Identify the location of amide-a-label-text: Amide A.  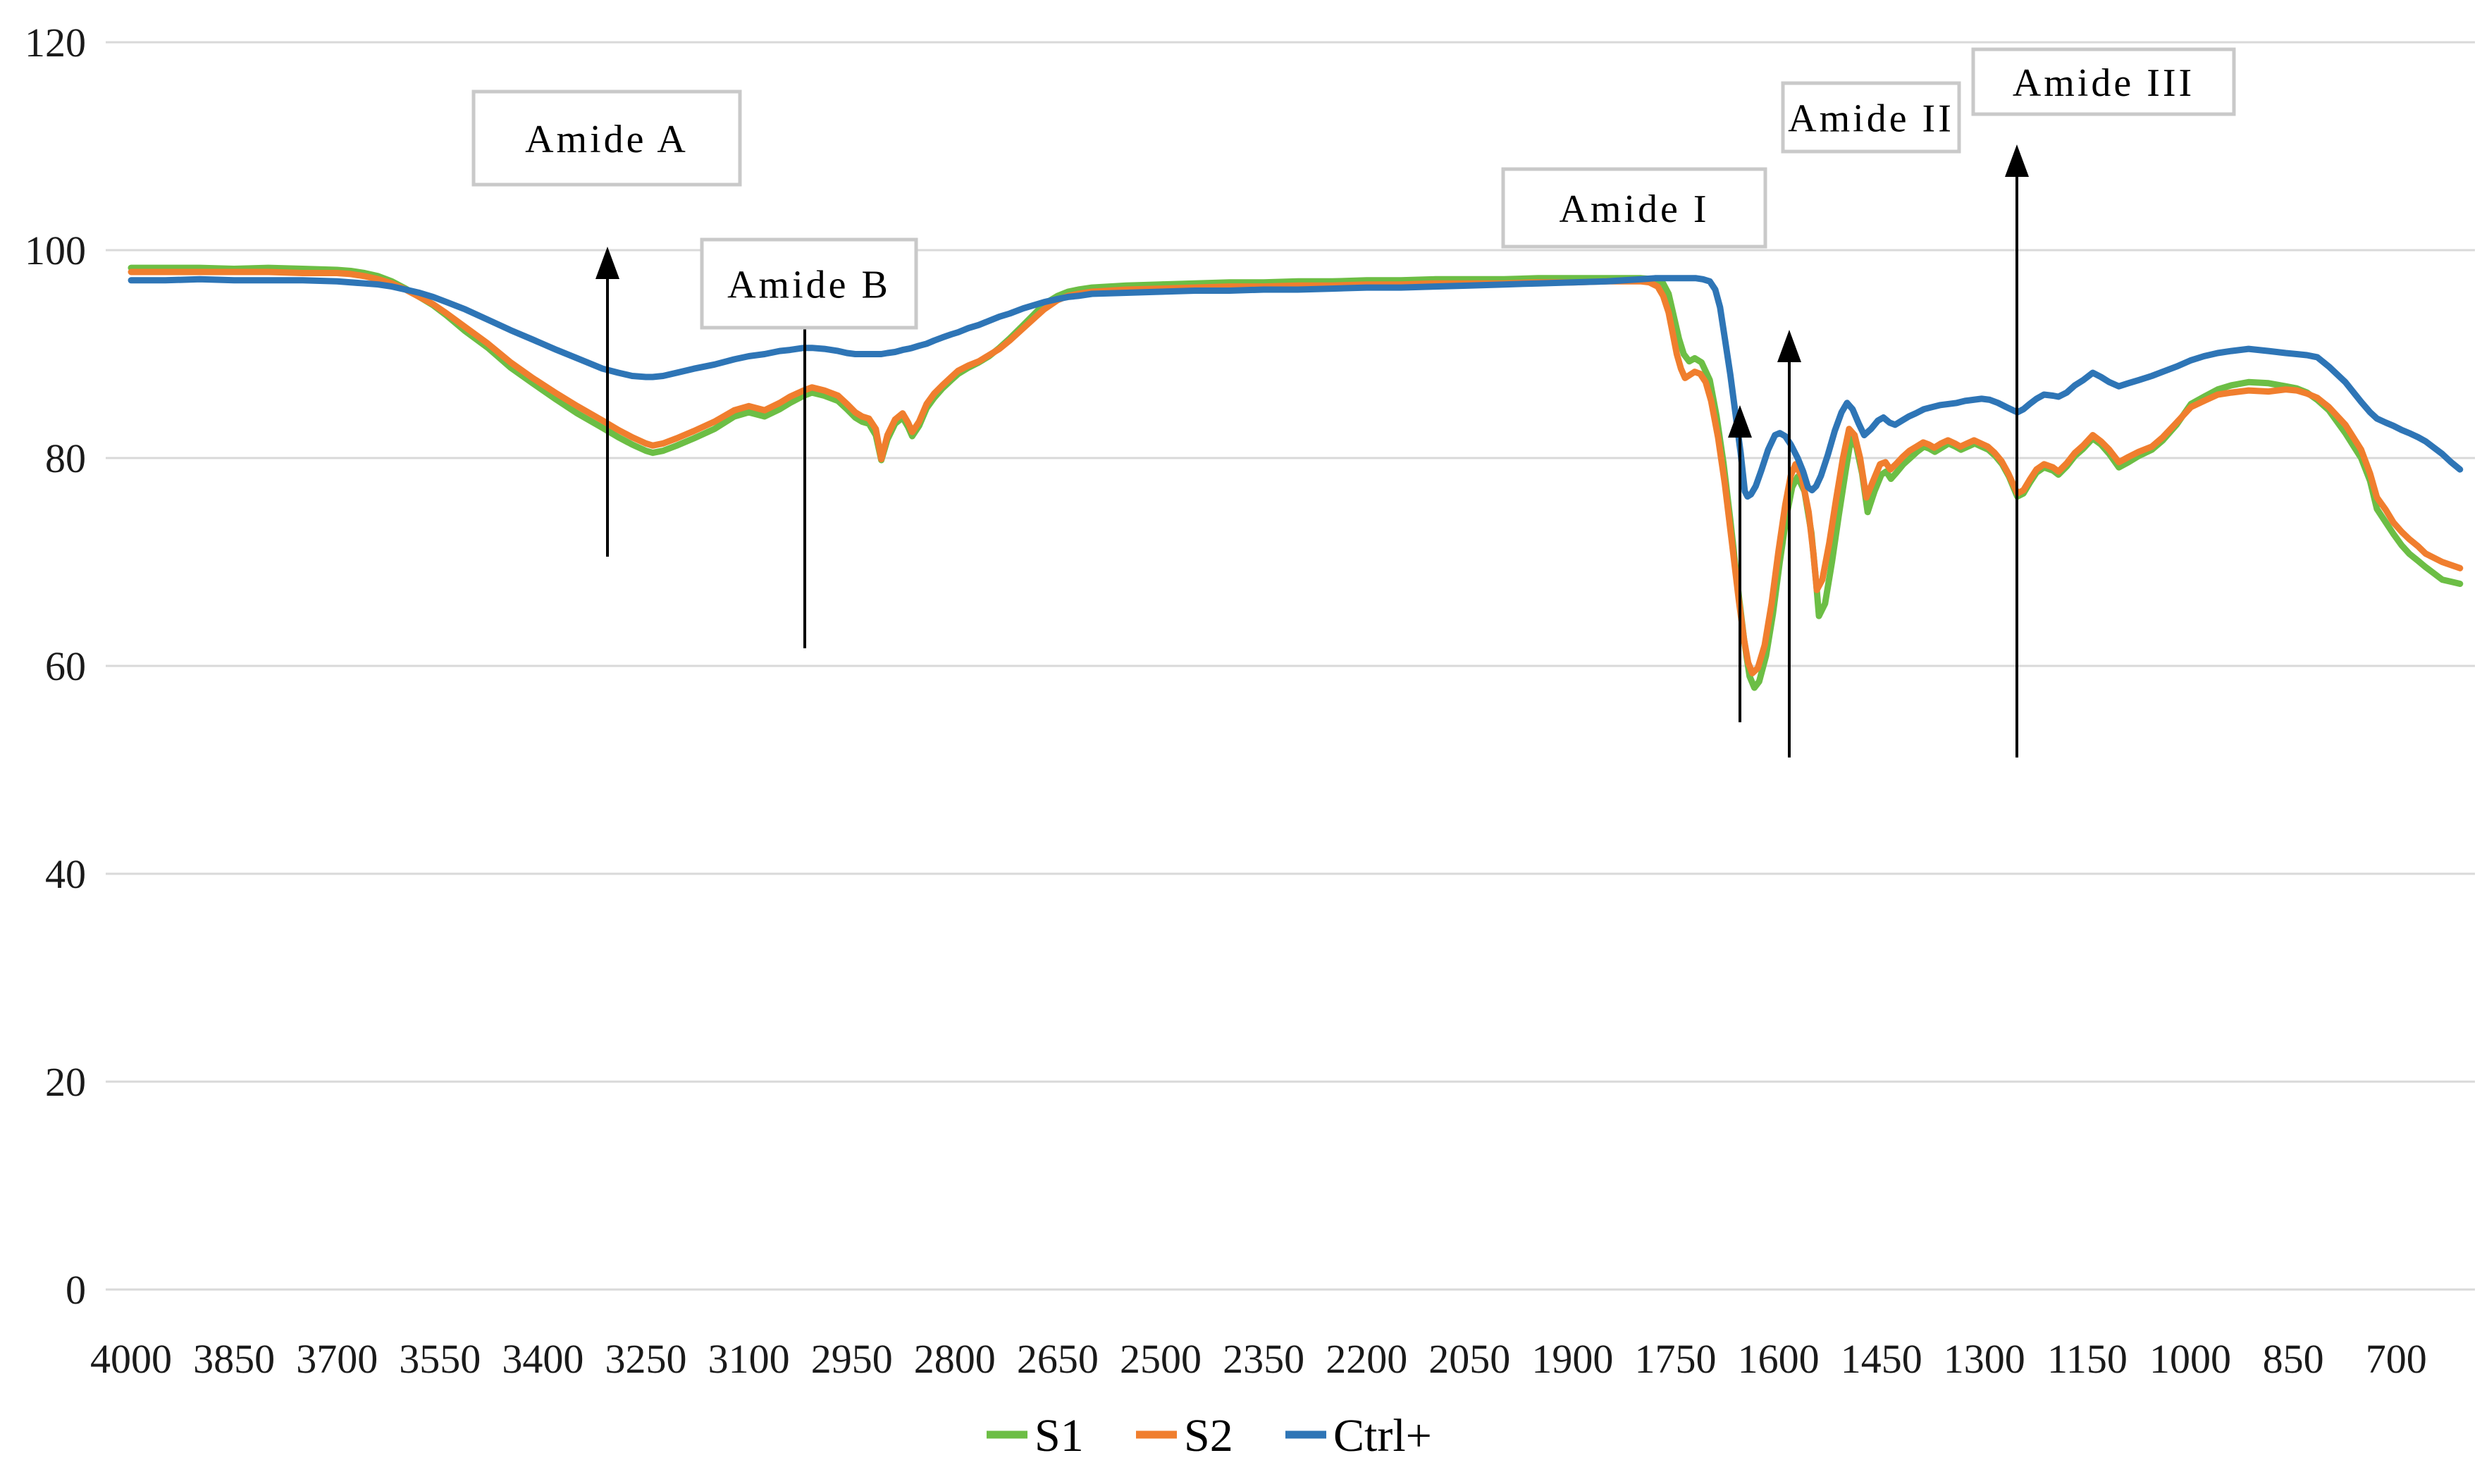
(607, 139).